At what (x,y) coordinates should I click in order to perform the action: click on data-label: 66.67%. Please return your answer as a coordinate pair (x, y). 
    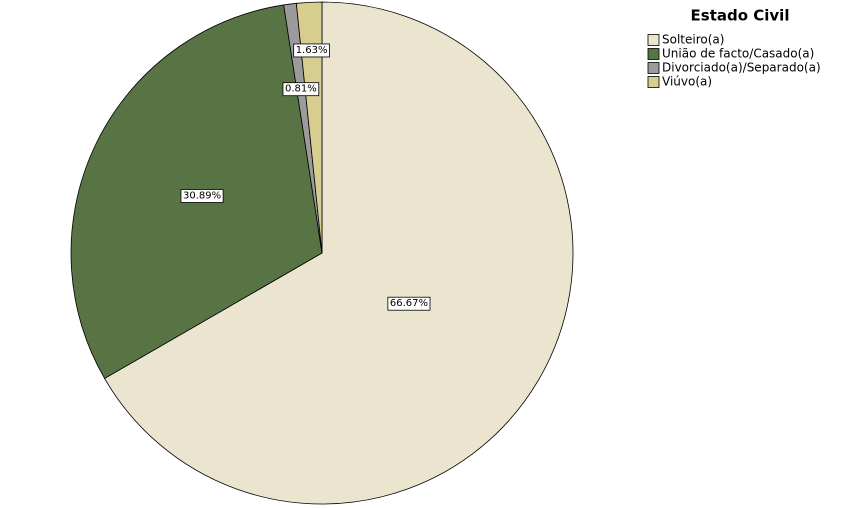
    Looking at the image, I should click on (409, 303).